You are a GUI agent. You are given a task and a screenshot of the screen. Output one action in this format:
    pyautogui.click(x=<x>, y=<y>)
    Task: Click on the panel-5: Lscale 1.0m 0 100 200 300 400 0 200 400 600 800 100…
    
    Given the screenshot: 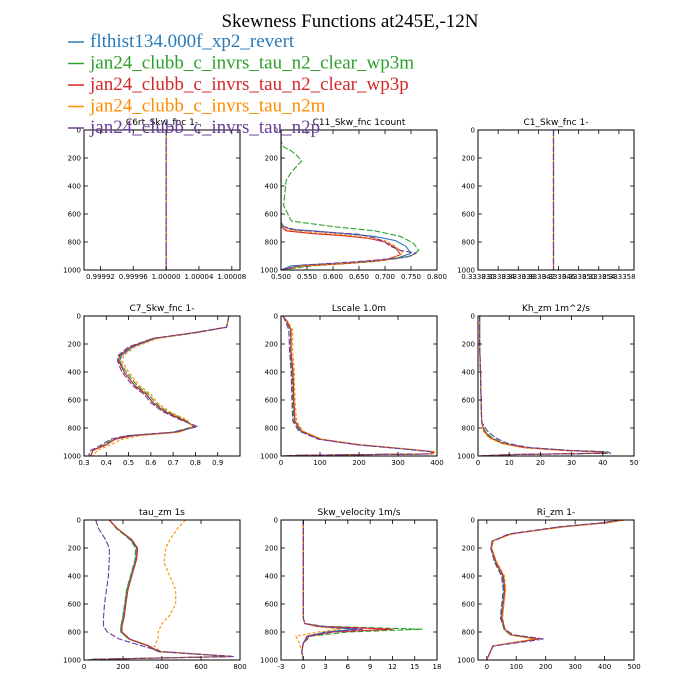 What is the action you would take?
    pyautogui.click(x=352, y=385)
    